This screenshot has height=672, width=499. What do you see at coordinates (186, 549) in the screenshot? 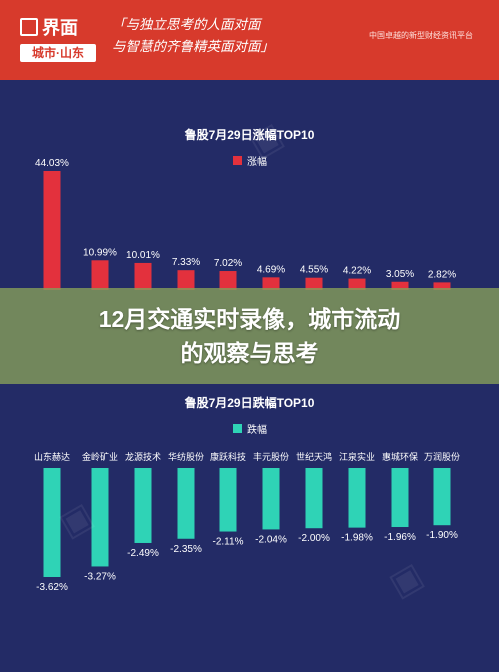
I see `loss-value-label: -2.35%` at bounding box center [186, 549].